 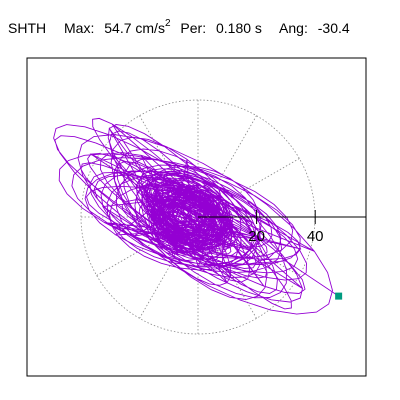 What do you see at coordinates (238, 28) in the screenshot?
I see `per-value: 0.180 s` at bounding box center [238, 28].